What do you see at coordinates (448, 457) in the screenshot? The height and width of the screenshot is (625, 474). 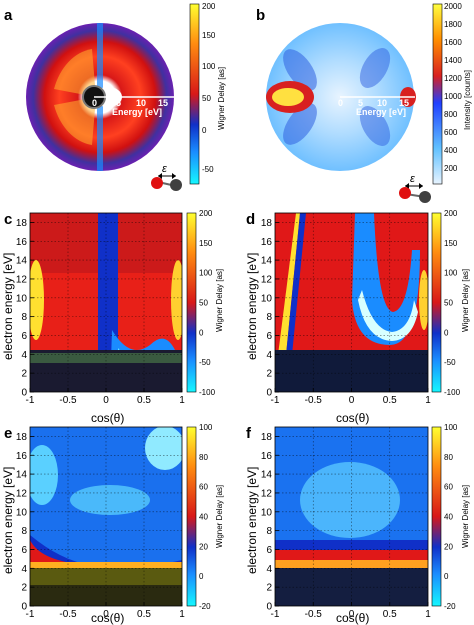 I see `cb-tick-f-1: 80` at bounding box center [448, 457].